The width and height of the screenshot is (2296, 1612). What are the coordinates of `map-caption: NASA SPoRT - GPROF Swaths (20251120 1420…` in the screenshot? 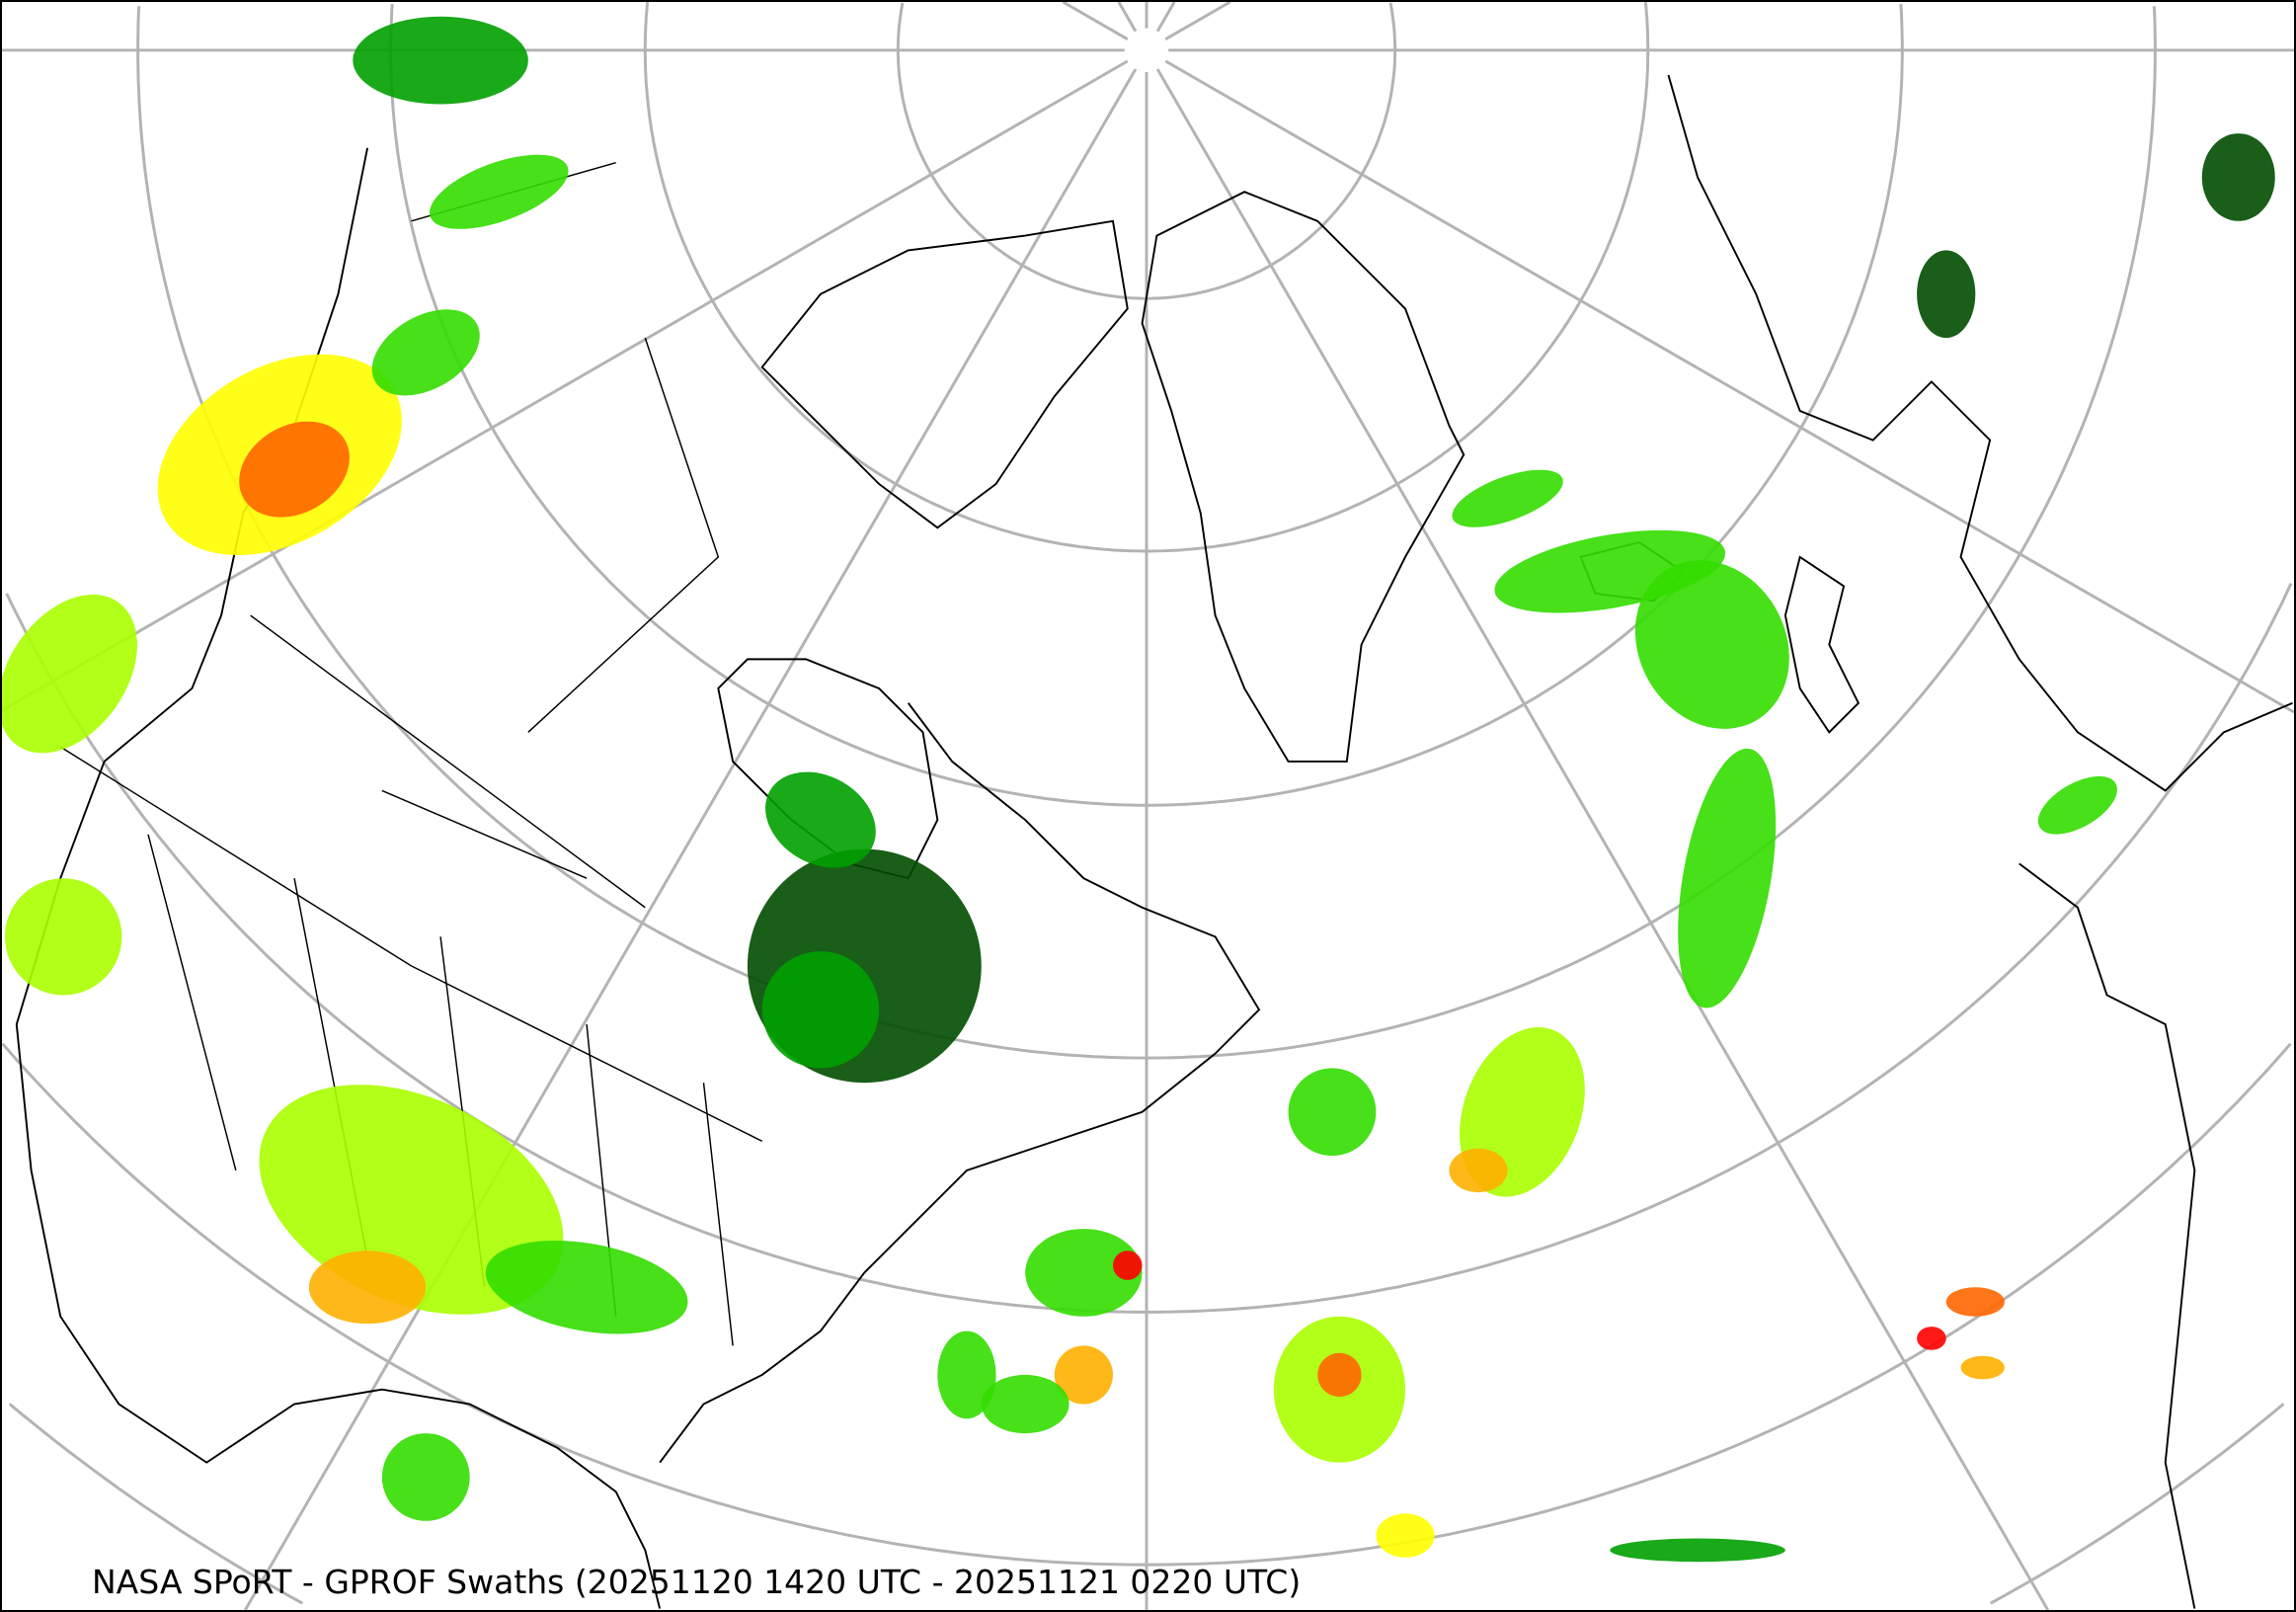 It's located at (697, 1582).